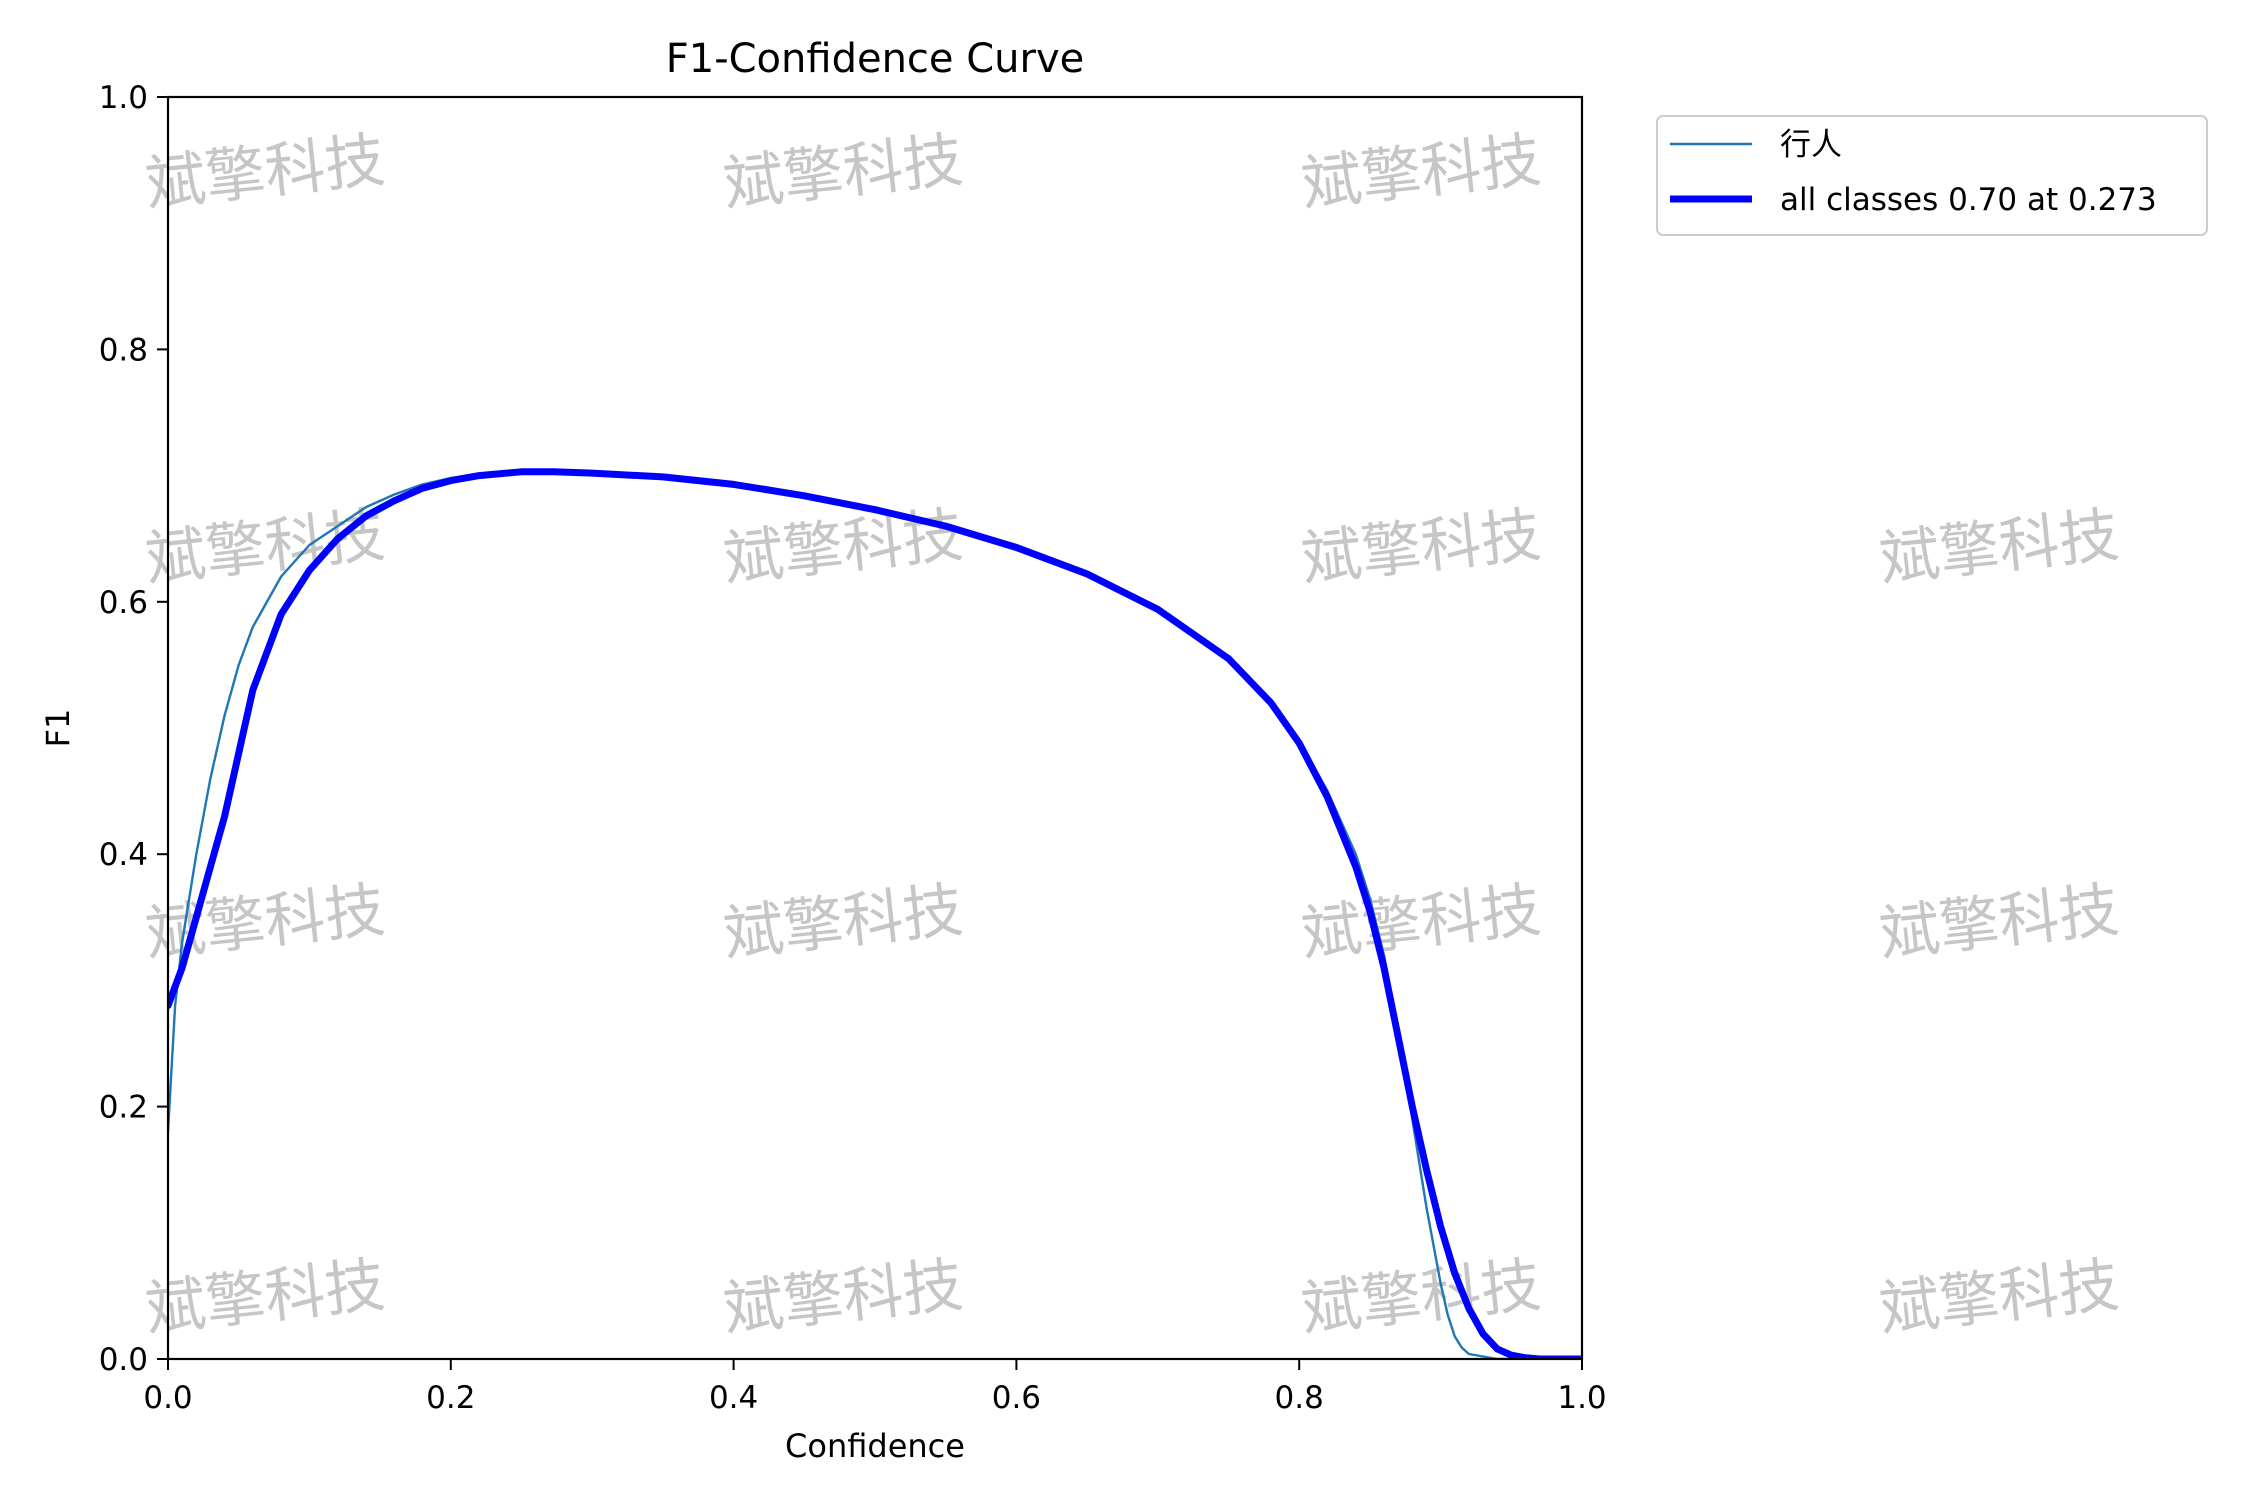 The image size is (2250, 1500). What do you see at coordinates (167, 1398) in the screenshot?
I see `x-tick-label: 0.0` at bounding box center [167, 1398].